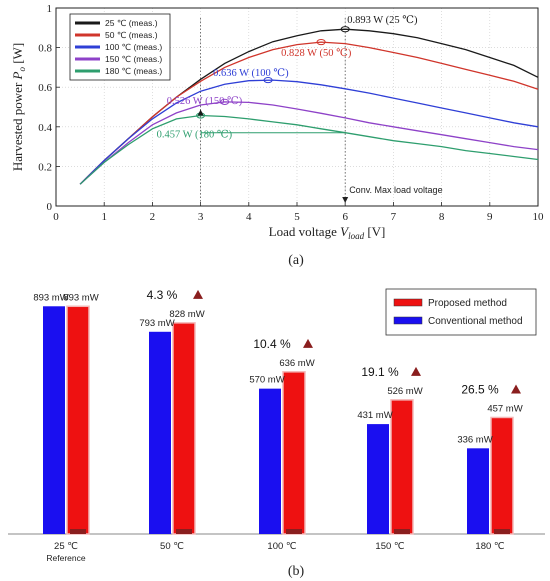 This screenshot has height=581, width=550. I want to click on peak-arrow-icon, so click(200, 112).